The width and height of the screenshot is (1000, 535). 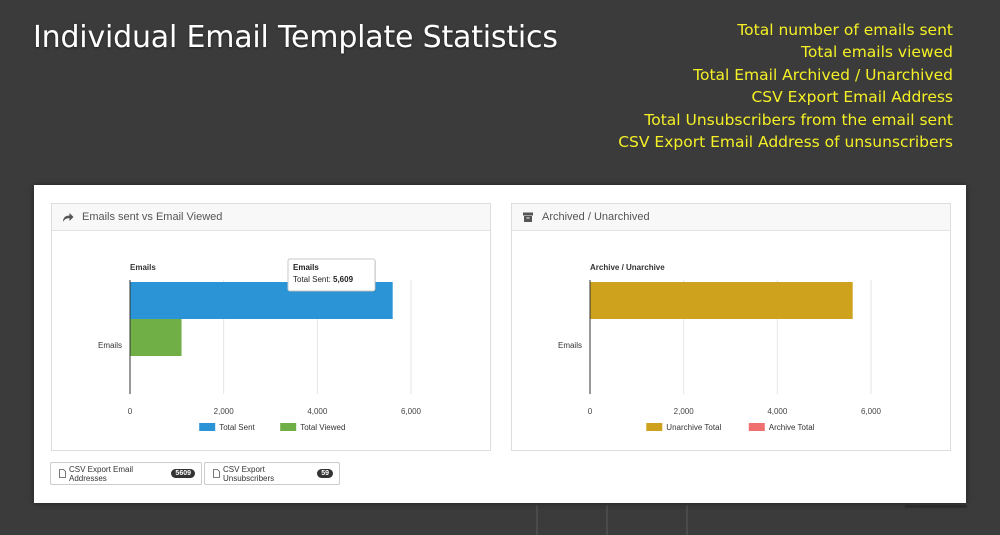 What do you see at coordinates (877, 52) in the screenshot?
I see `feature-item: Total emails viewed` at bounding box center [877, 52].